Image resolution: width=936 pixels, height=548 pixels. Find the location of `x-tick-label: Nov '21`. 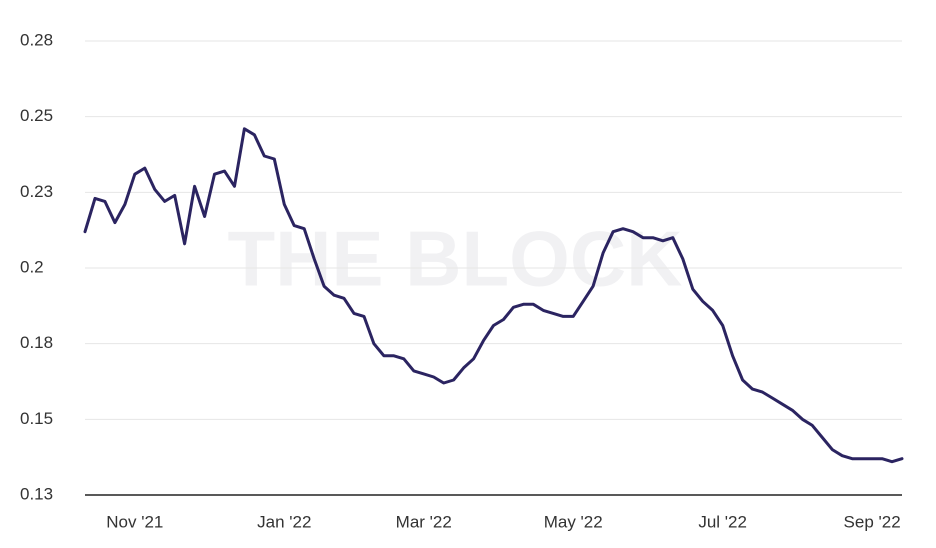

x-tick-label: Nov '21 is located at coordinates (134, 521).